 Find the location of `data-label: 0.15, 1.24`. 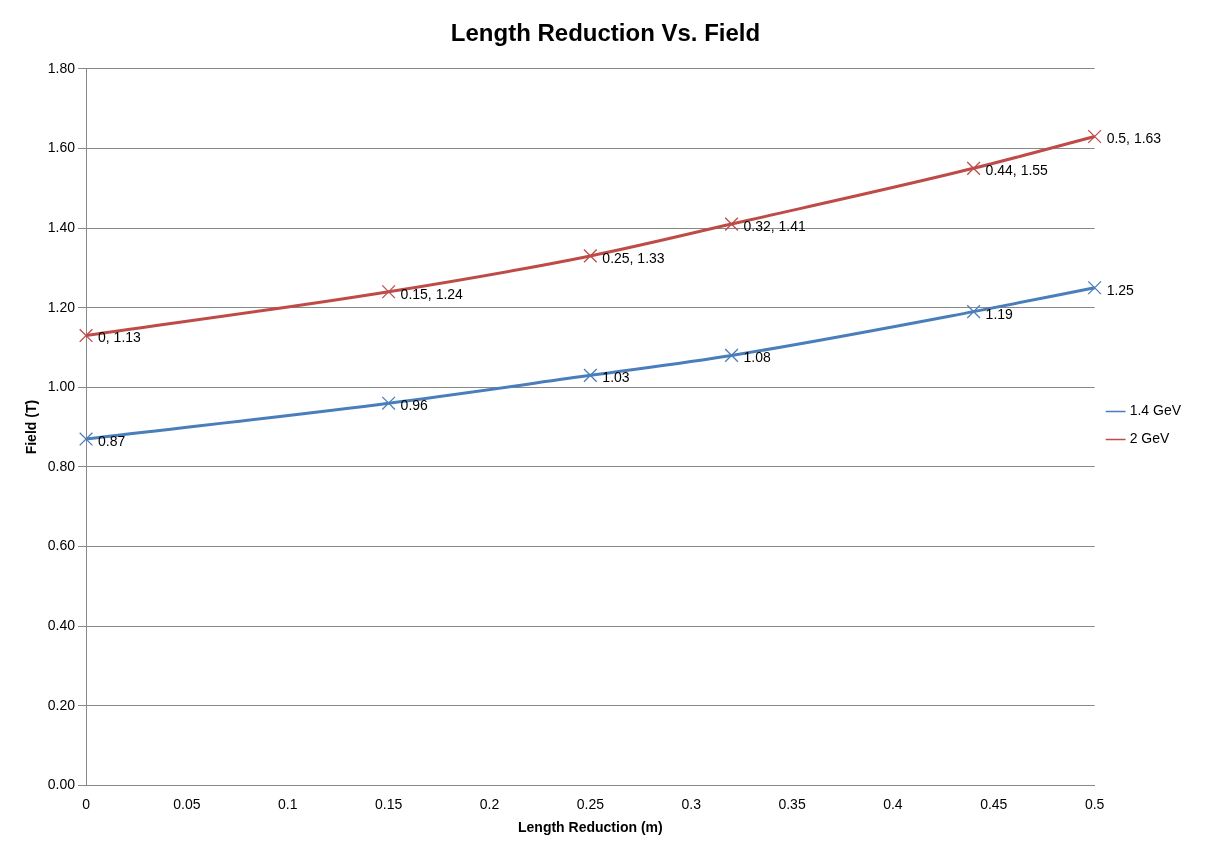

data-label: 0.15, 1.24 is located at coordinates (432, 293).